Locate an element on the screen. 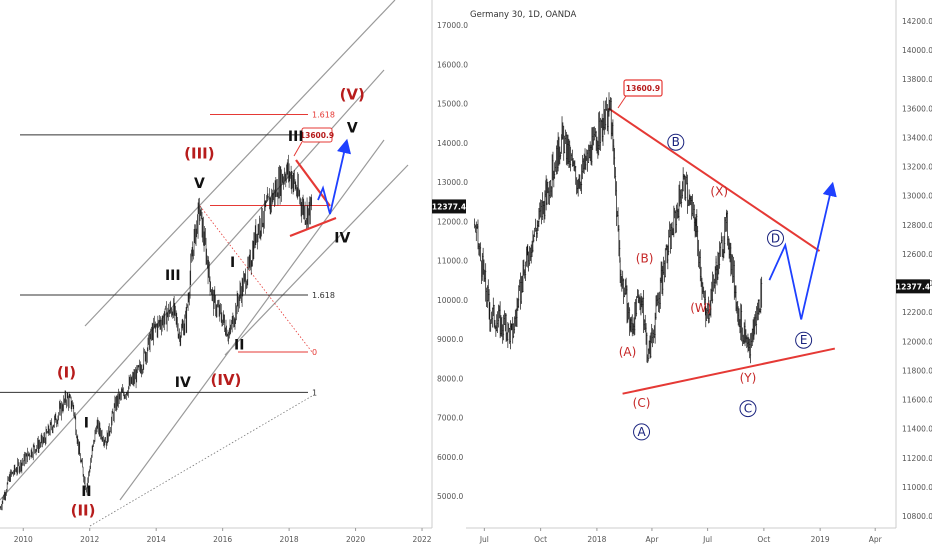  right-y-tick-label: 14200.0 is located at coordinates (917, 21).